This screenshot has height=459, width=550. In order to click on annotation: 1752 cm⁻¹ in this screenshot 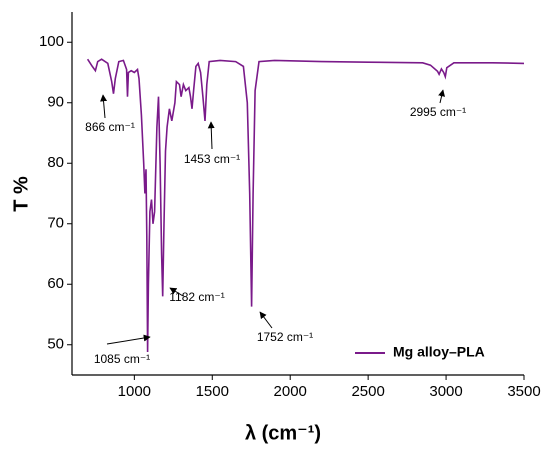, I will do `click(285, 337)`.